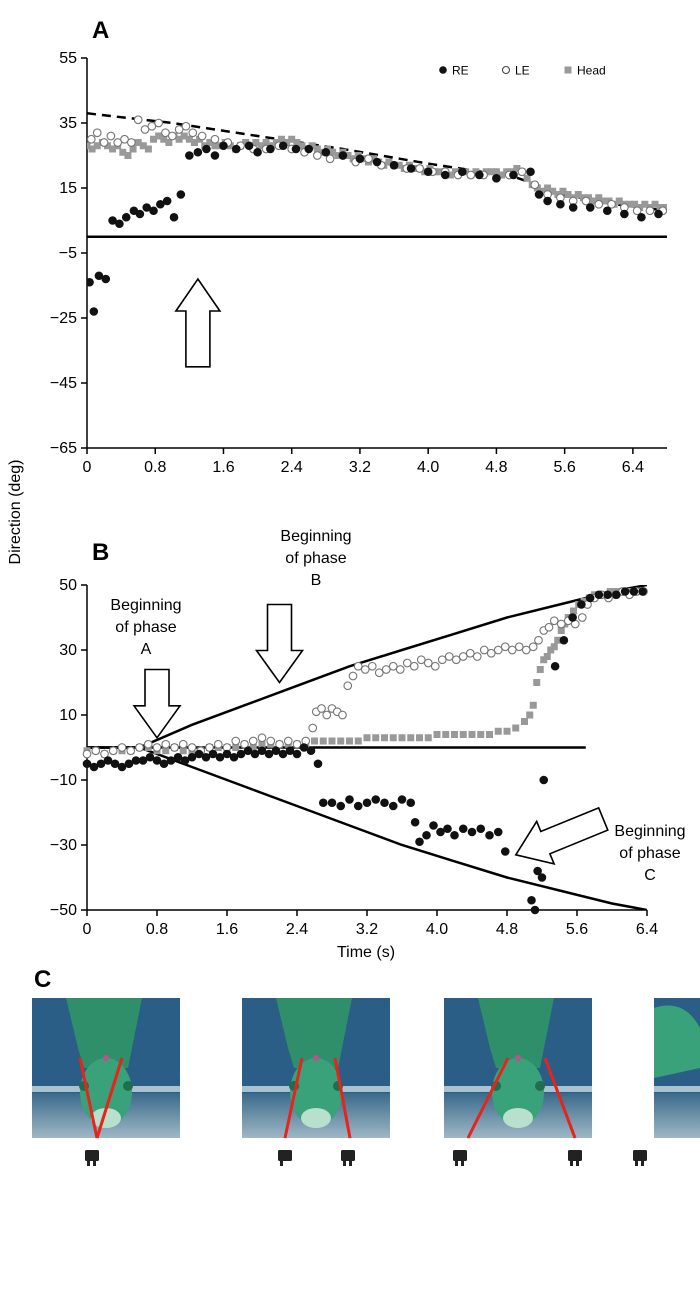 This screenshot has height=1314, width=700. What do you see at coordinates (106, 1118) in the screenshot?
I see `chameleon-snout` at bounding box center [106, 1118].